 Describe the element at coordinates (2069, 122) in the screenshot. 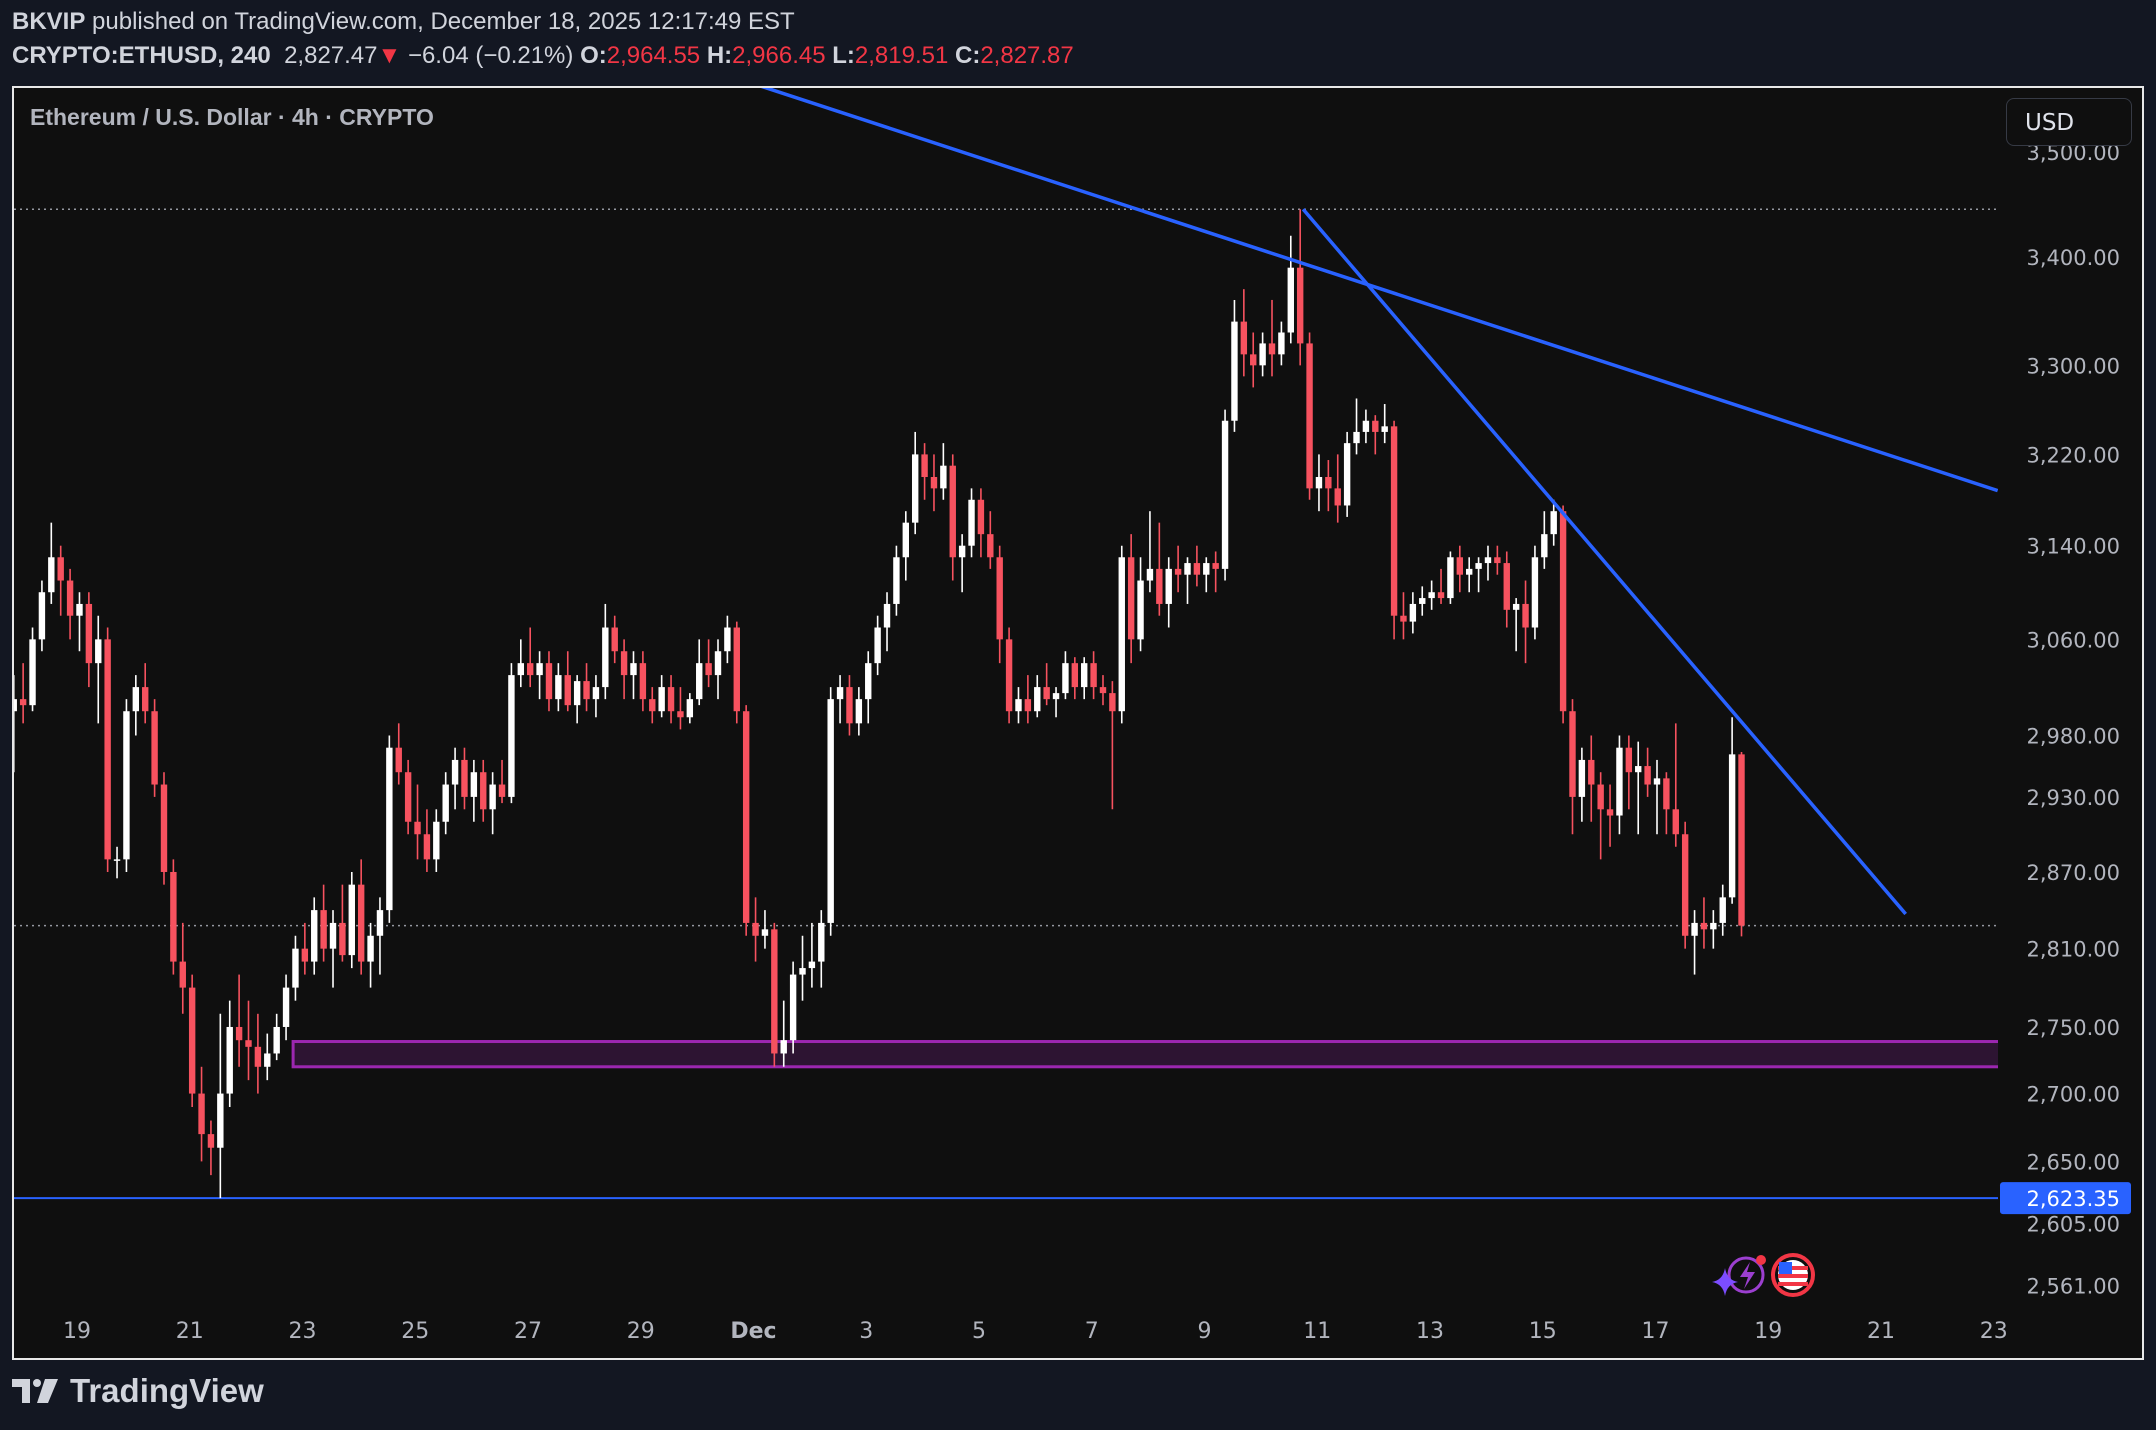

I see `currency-button: USD` at that location.